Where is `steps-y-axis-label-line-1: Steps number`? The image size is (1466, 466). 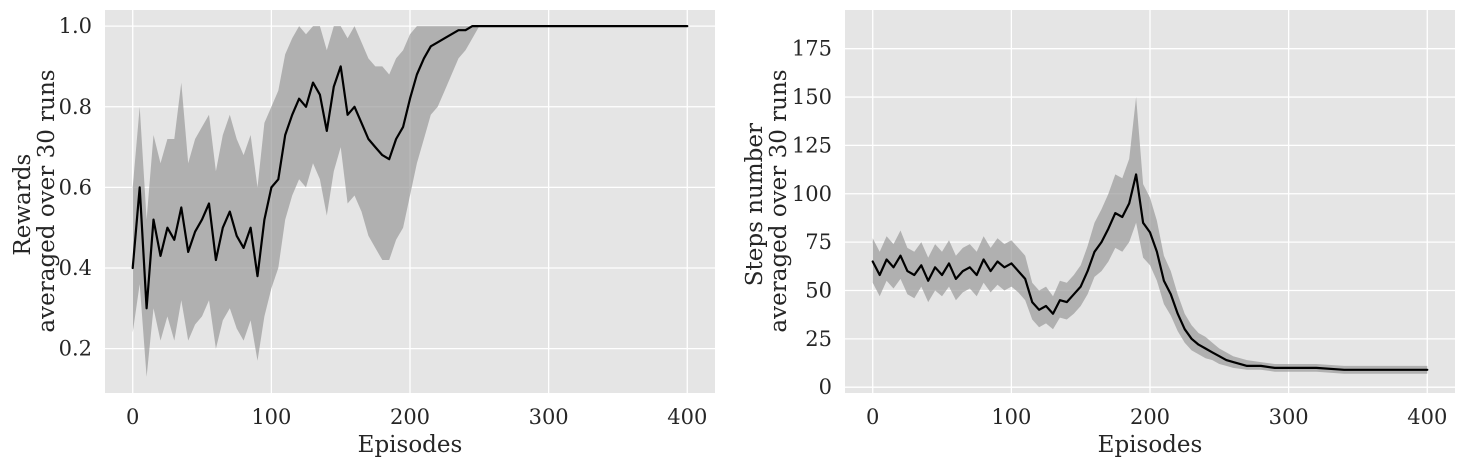
steps-y-axis-label-line-1: Steps number is located at coordinates (755, 204).